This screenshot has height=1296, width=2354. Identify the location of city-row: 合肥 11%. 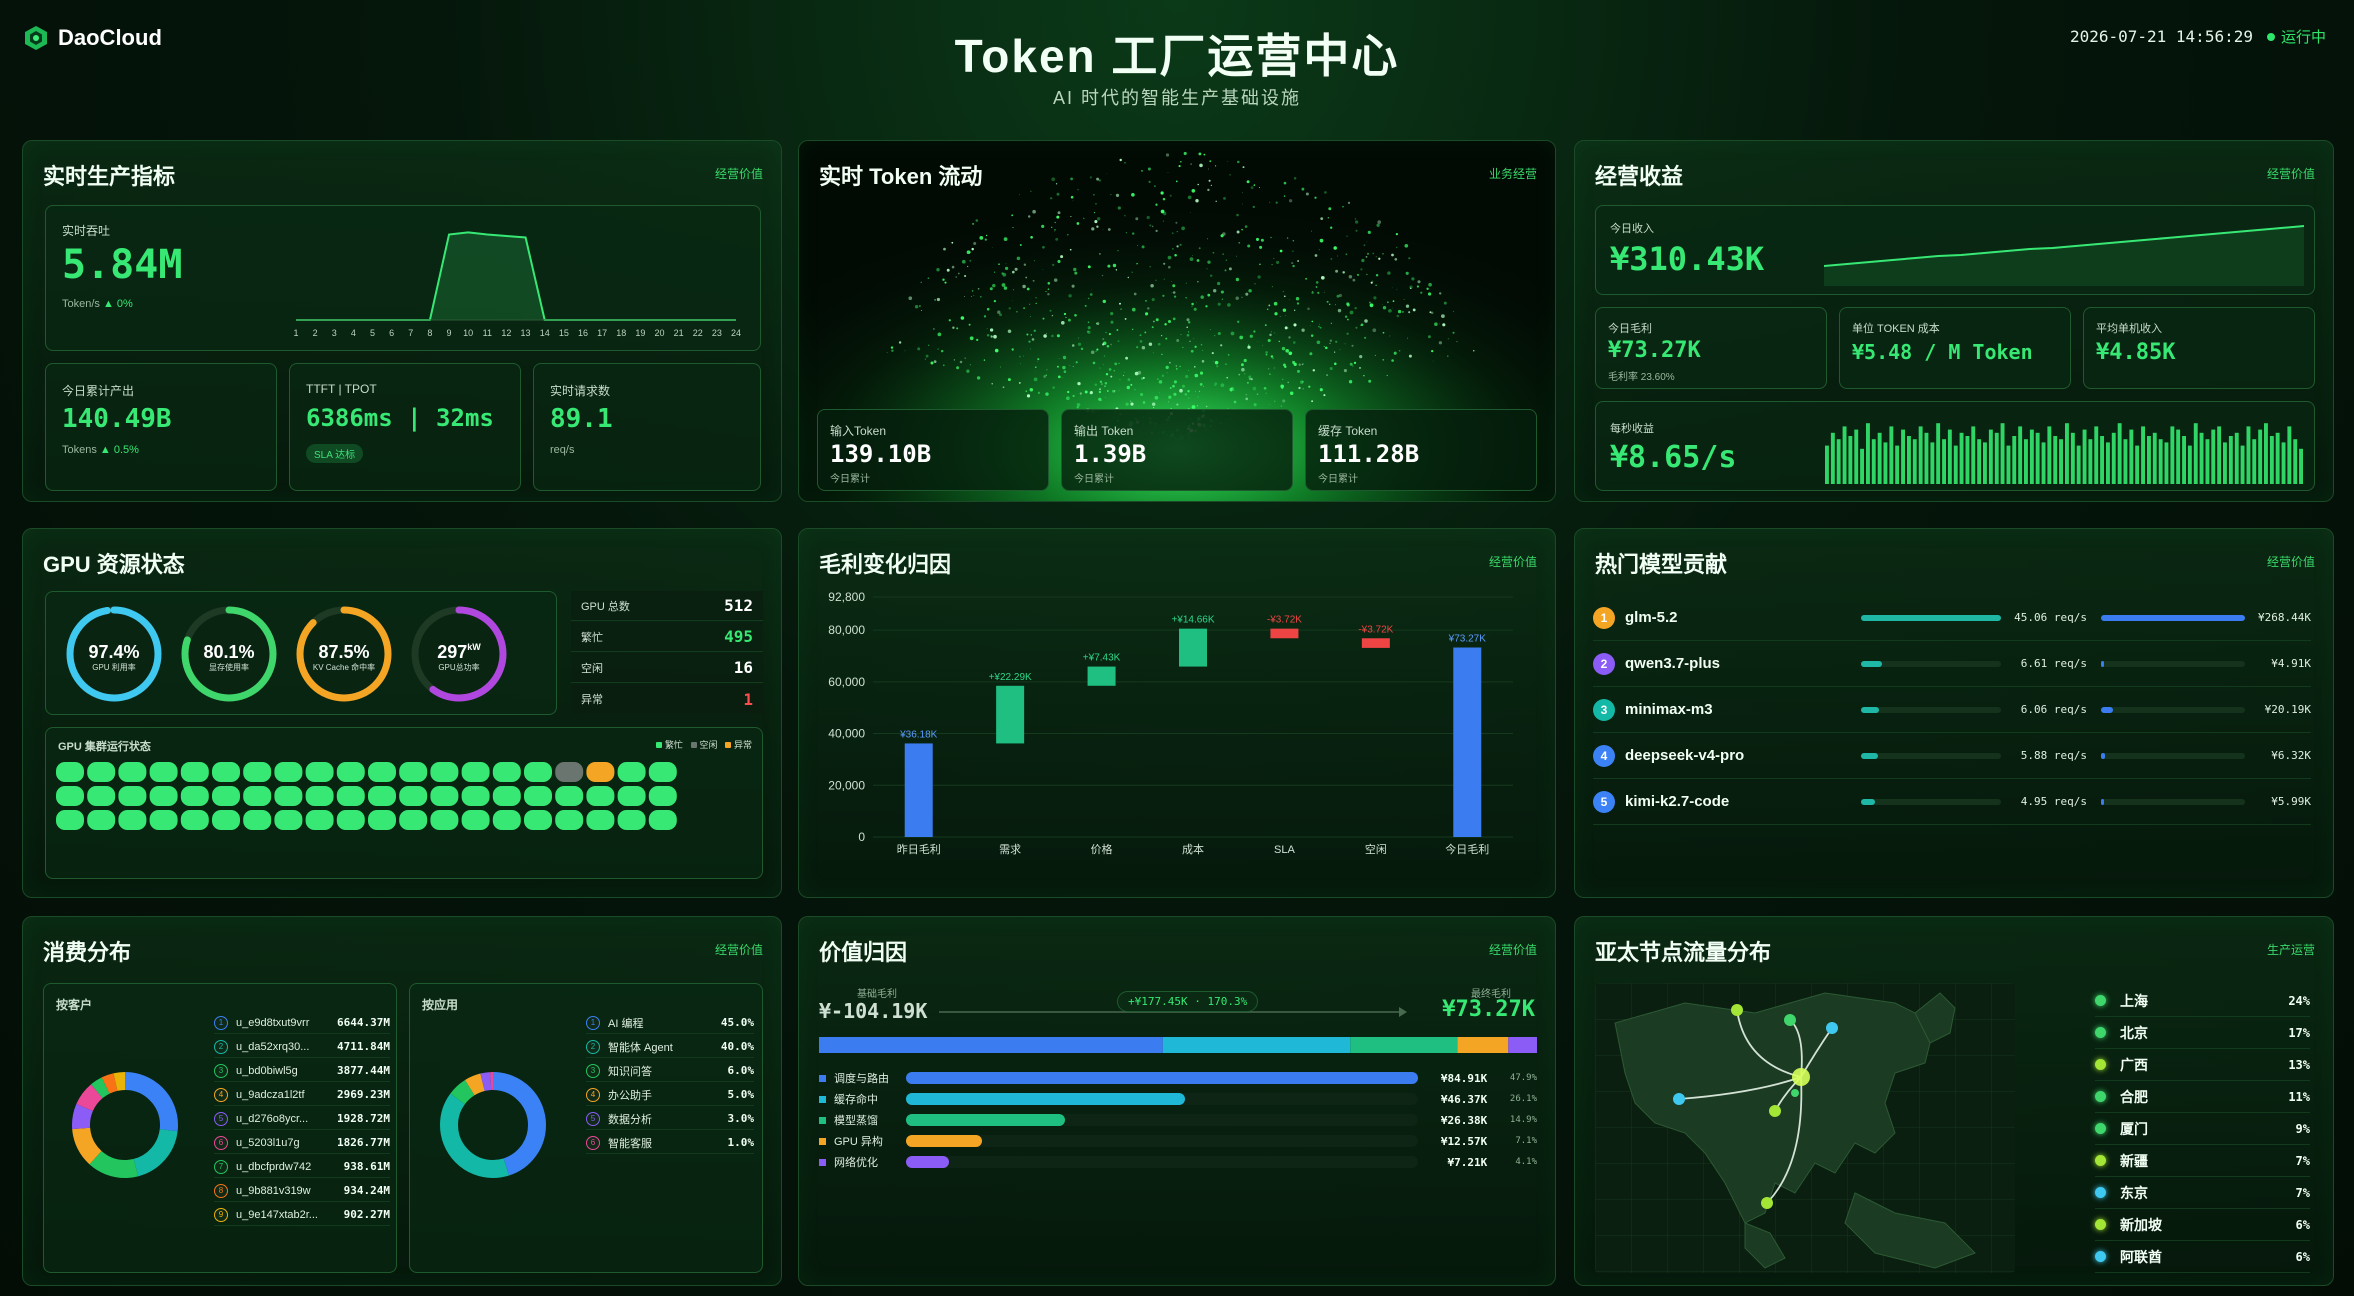
(2202, 1097).